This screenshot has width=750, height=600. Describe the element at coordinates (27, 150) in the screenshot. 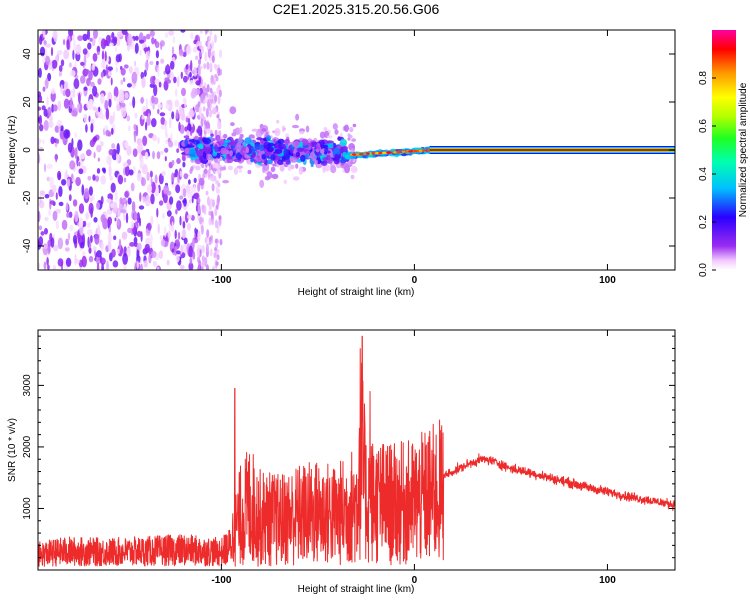

I see `y-tick-label: 0` at that location.